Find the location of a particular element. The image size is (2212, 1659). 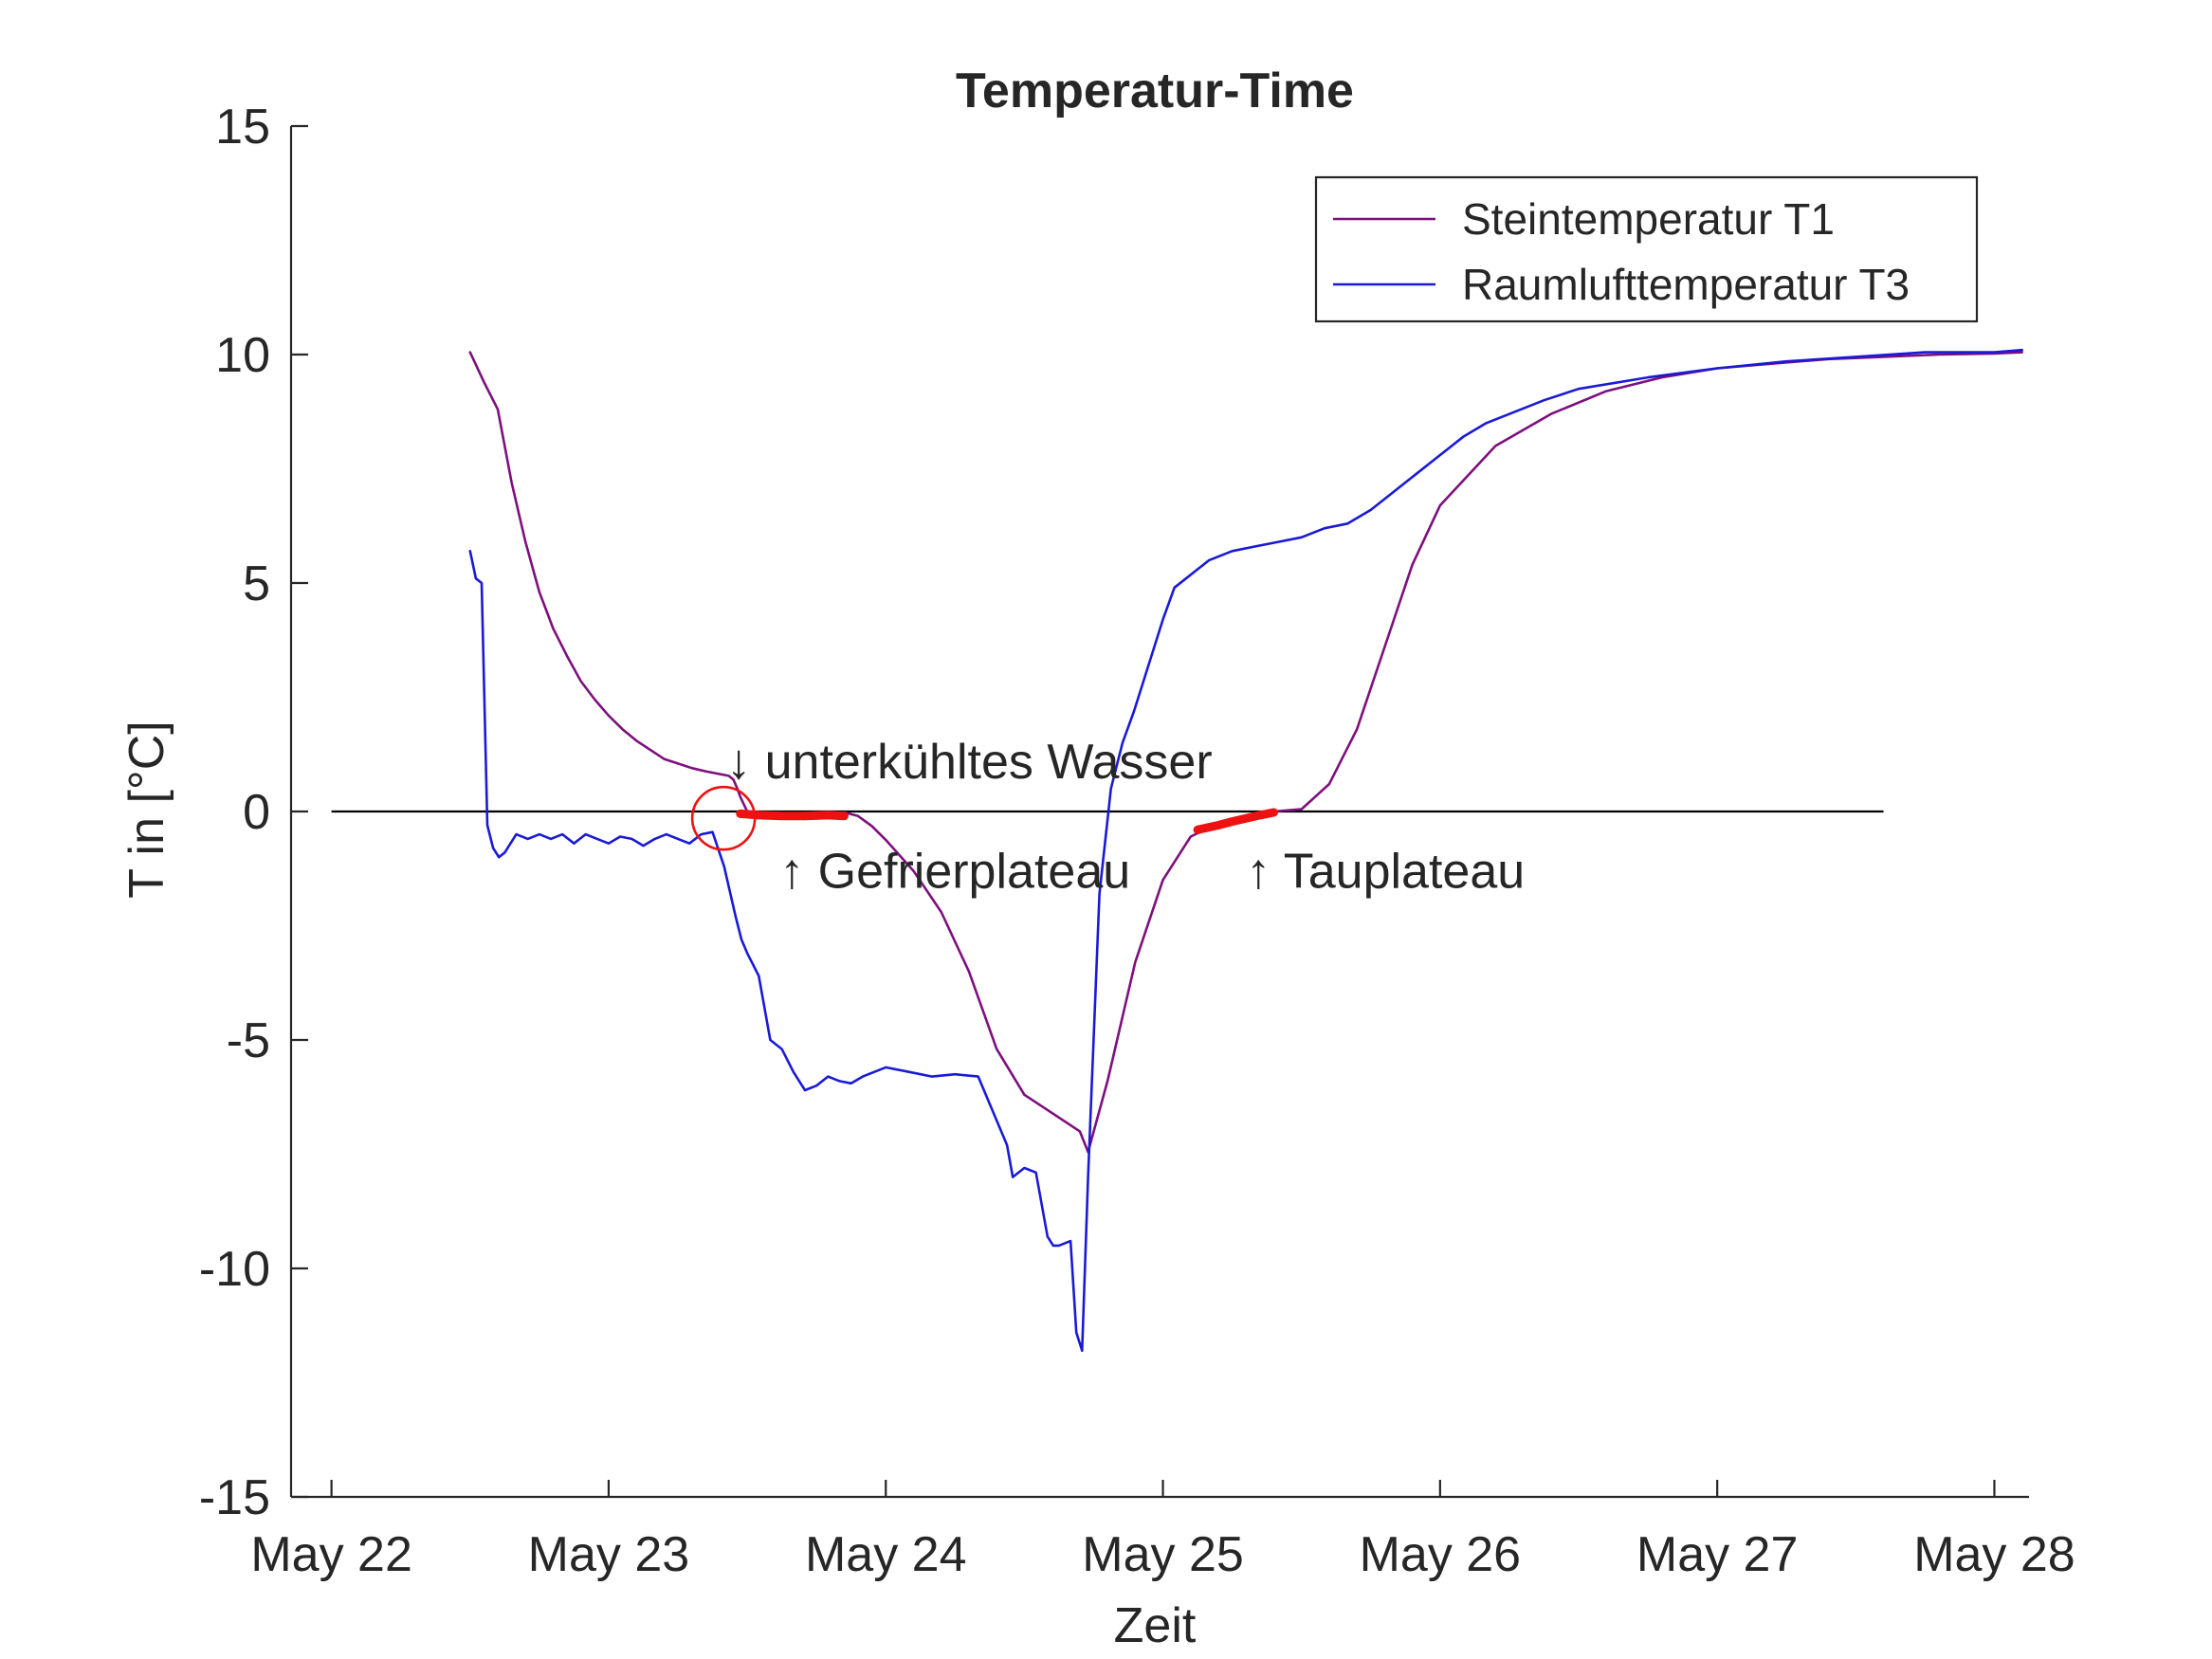

legend-box is located at coordinates (1646, 249).